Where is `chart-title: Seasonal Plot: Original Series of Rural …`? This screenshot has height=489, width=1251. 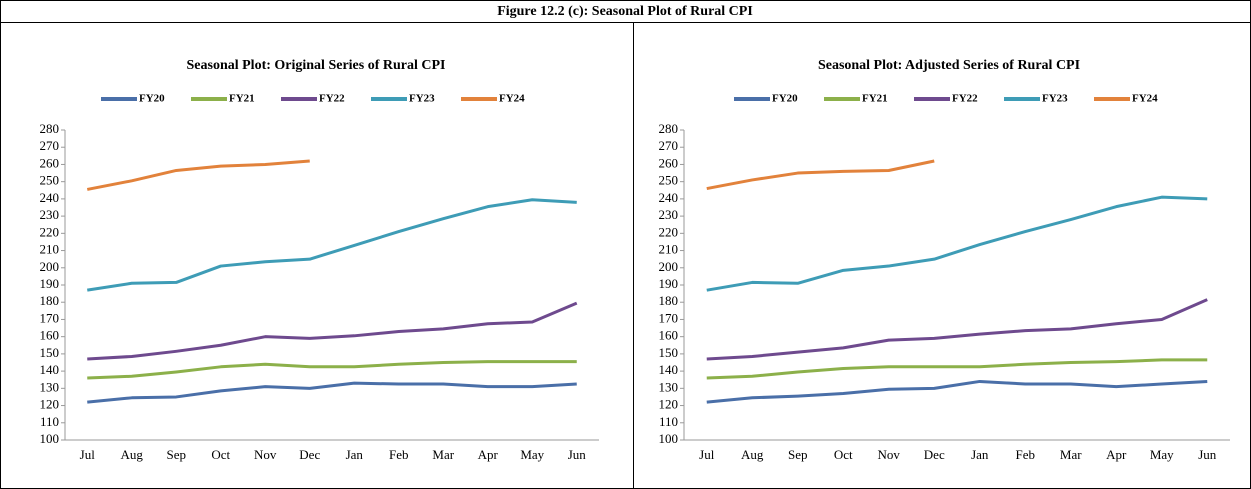 chart-title: Seasonal Plot: Original Series of Rural … is located at coordinates (316, 65).